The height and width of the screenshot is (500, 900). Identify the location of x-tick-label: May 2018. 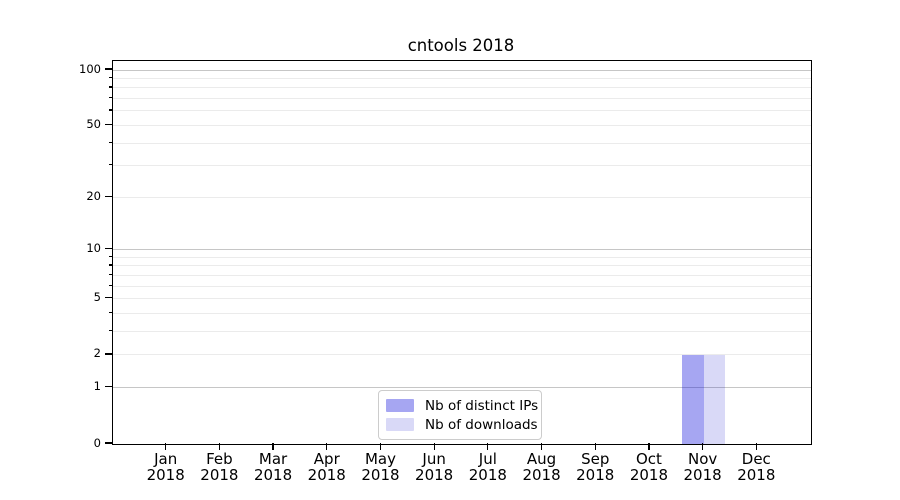
(380, 467).